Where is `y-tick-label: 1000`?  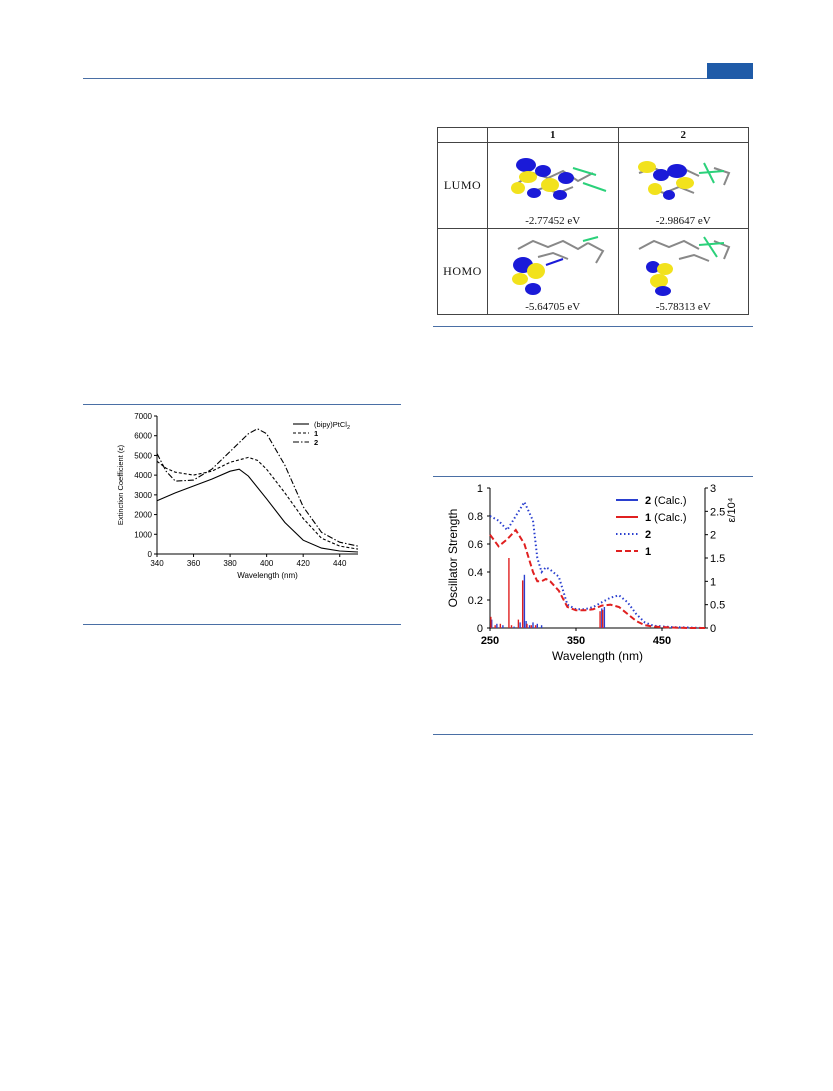 y-tick-label: 1000 is located at coordinates (143, 534).